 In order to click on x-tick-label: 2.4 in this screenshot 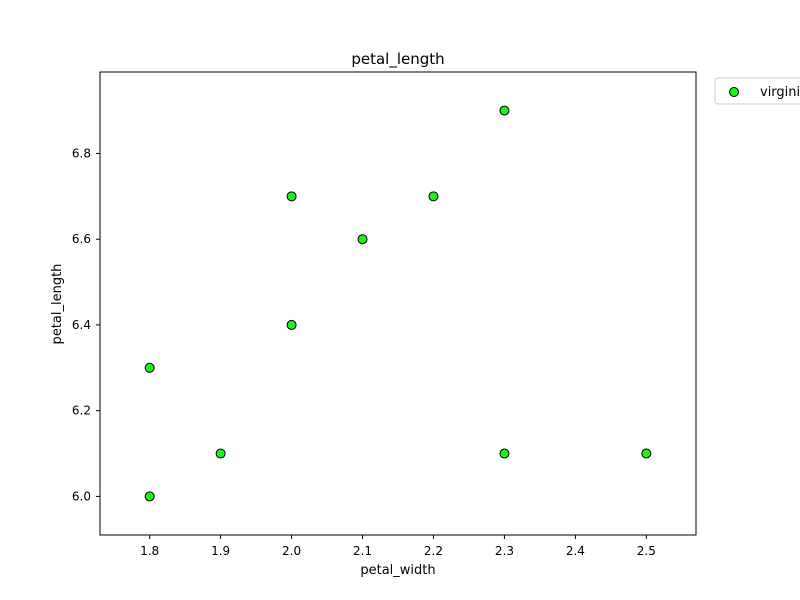, I will do `click(575, 551)`.